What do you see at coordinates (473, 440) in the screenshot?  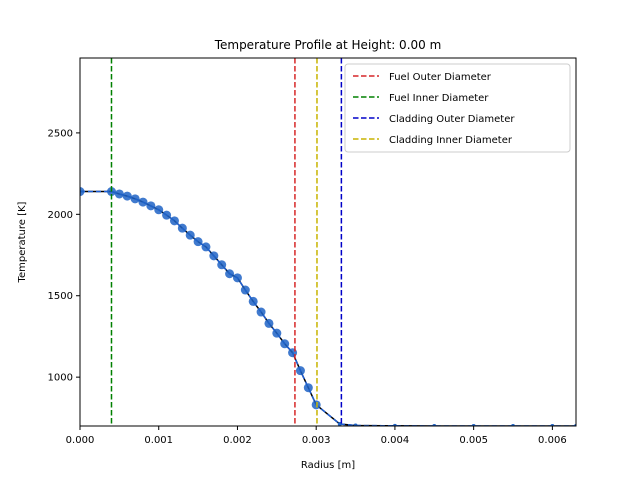 I see `x-tick-label: 0.005` at bounding box center [473, 440].